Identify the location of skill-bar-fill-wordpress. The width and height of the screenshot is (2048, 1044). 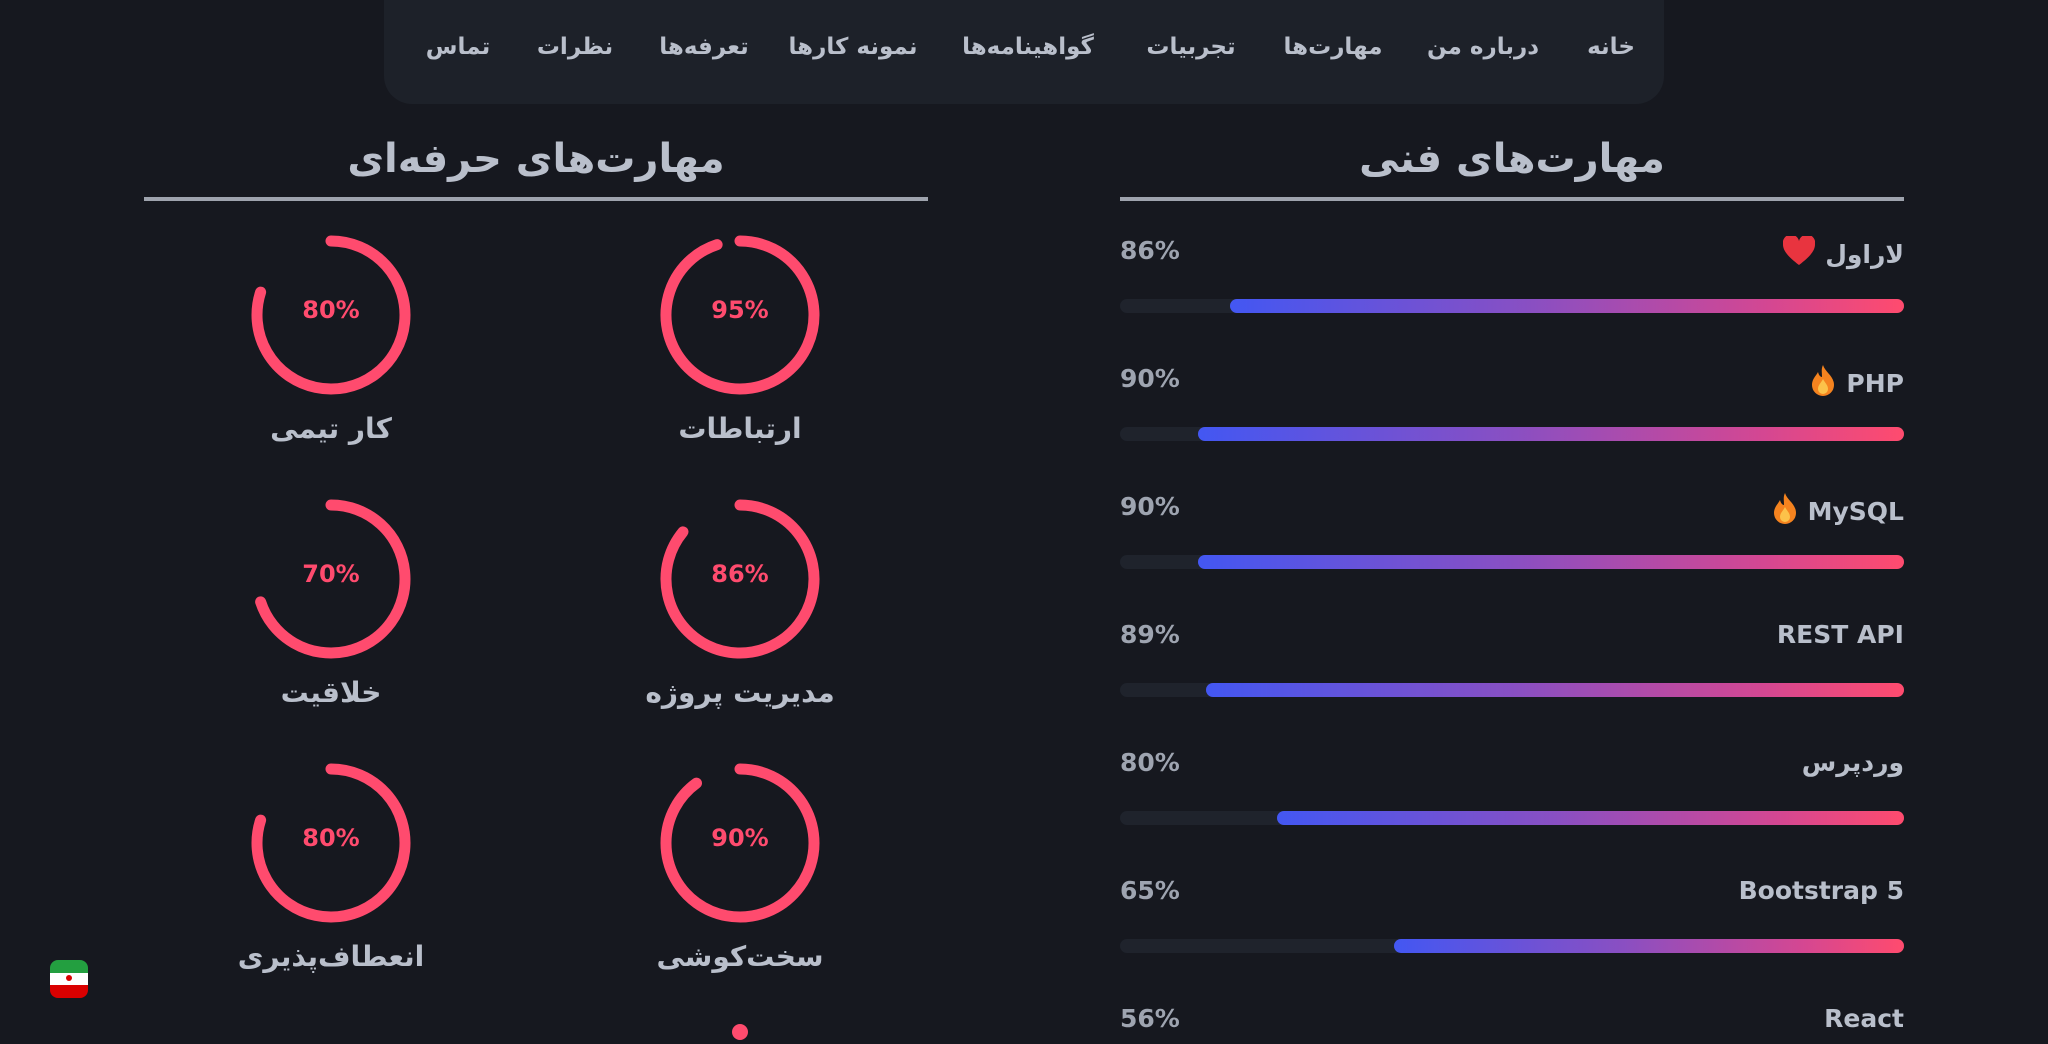
(1590, 818).